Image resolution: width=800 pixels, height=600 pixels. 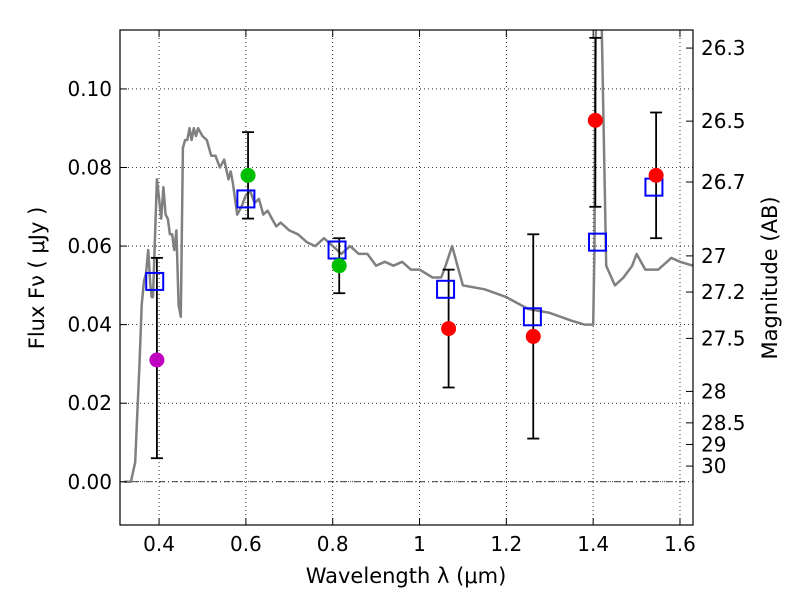 I want to click on x-tick-label: 1.6, so click(x=680, y=544).